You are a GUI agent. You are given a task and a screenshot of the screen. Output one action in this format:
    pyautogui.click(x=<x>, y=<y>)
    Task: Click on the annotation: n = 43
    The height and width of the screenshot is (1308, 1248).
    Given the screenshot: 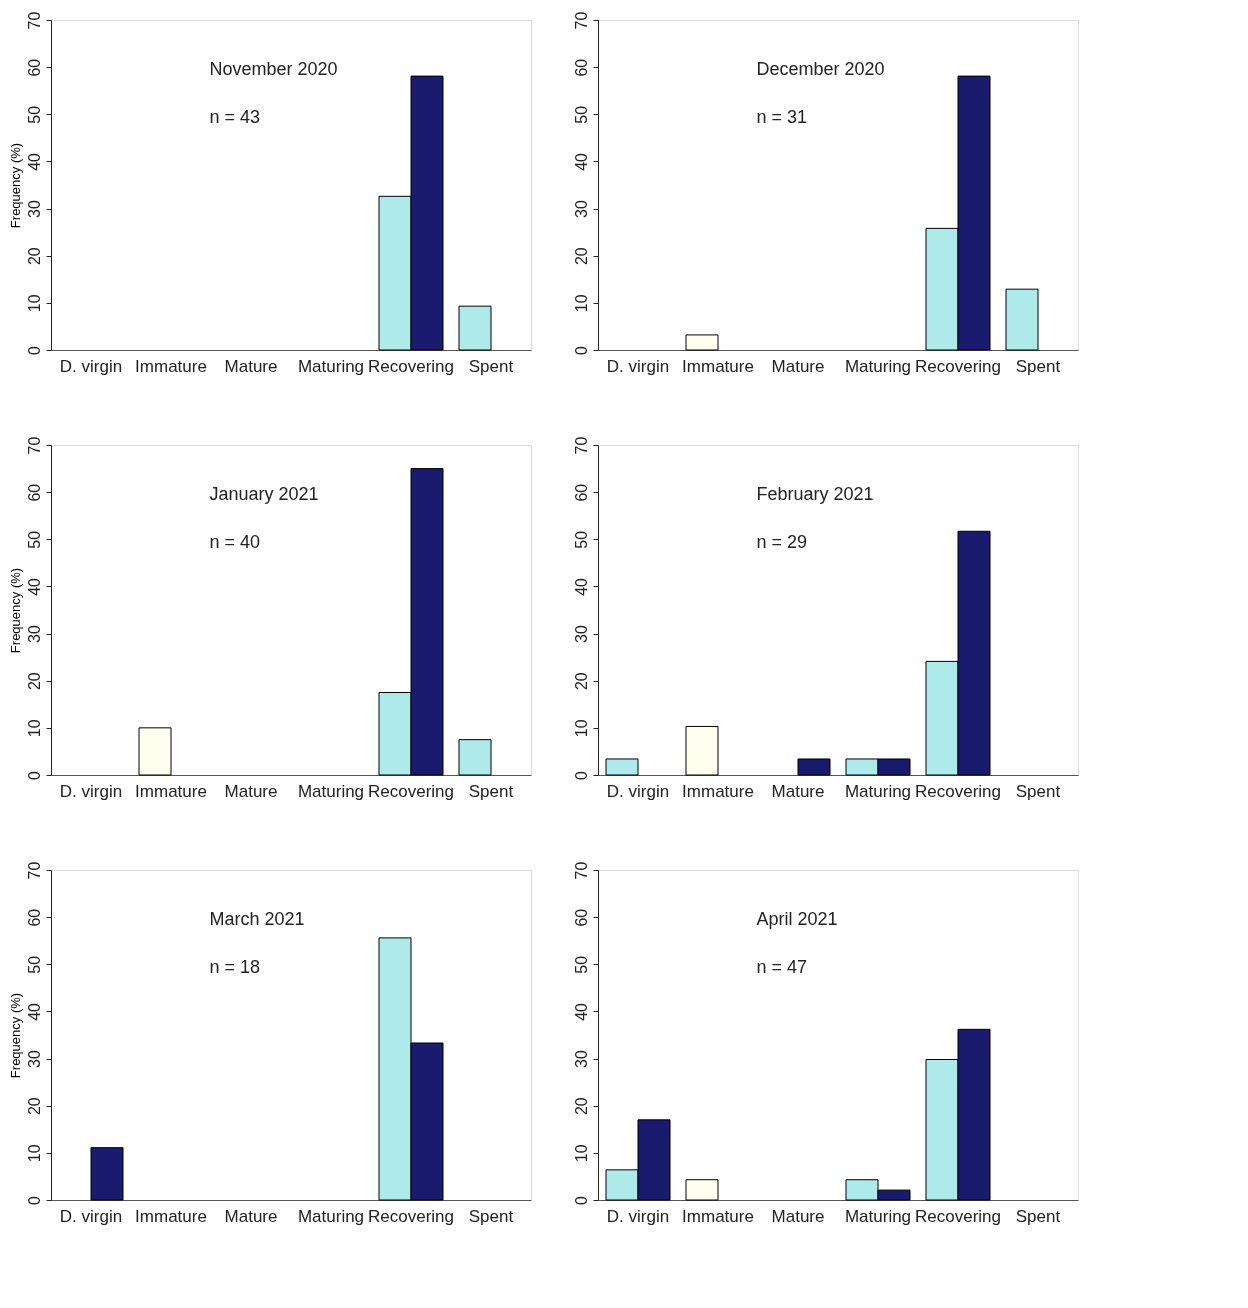 What is the action you would take?
    pyautogui.click(x=234, y=117)
    